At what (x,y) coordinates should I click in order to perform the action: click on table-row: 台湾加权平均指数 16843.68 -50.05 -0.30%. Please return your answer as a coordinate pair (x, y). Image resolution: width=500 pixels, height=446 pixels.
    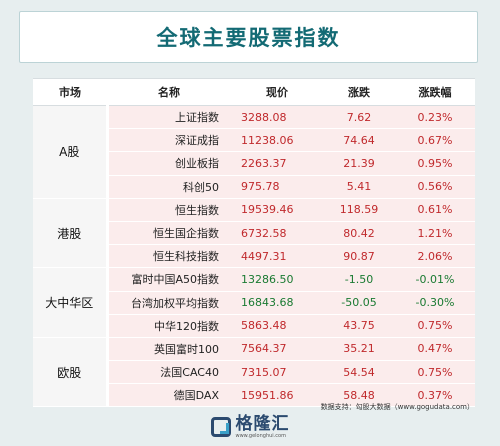
    Looking at the image, I should click on (254, 303).